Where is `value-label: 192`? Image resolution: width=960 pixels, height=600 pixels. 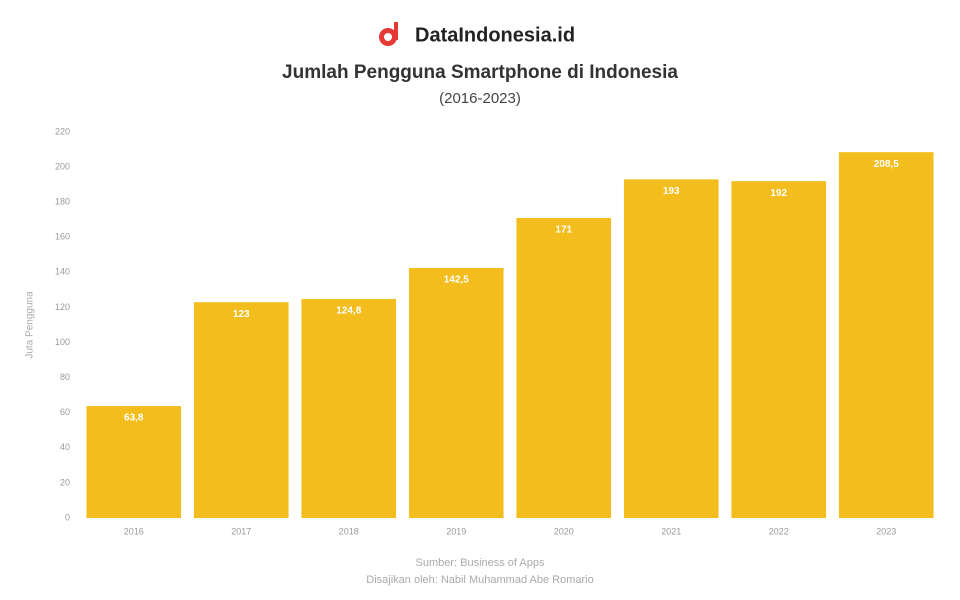
value-label: 192 is located at coordinates (778, 193).